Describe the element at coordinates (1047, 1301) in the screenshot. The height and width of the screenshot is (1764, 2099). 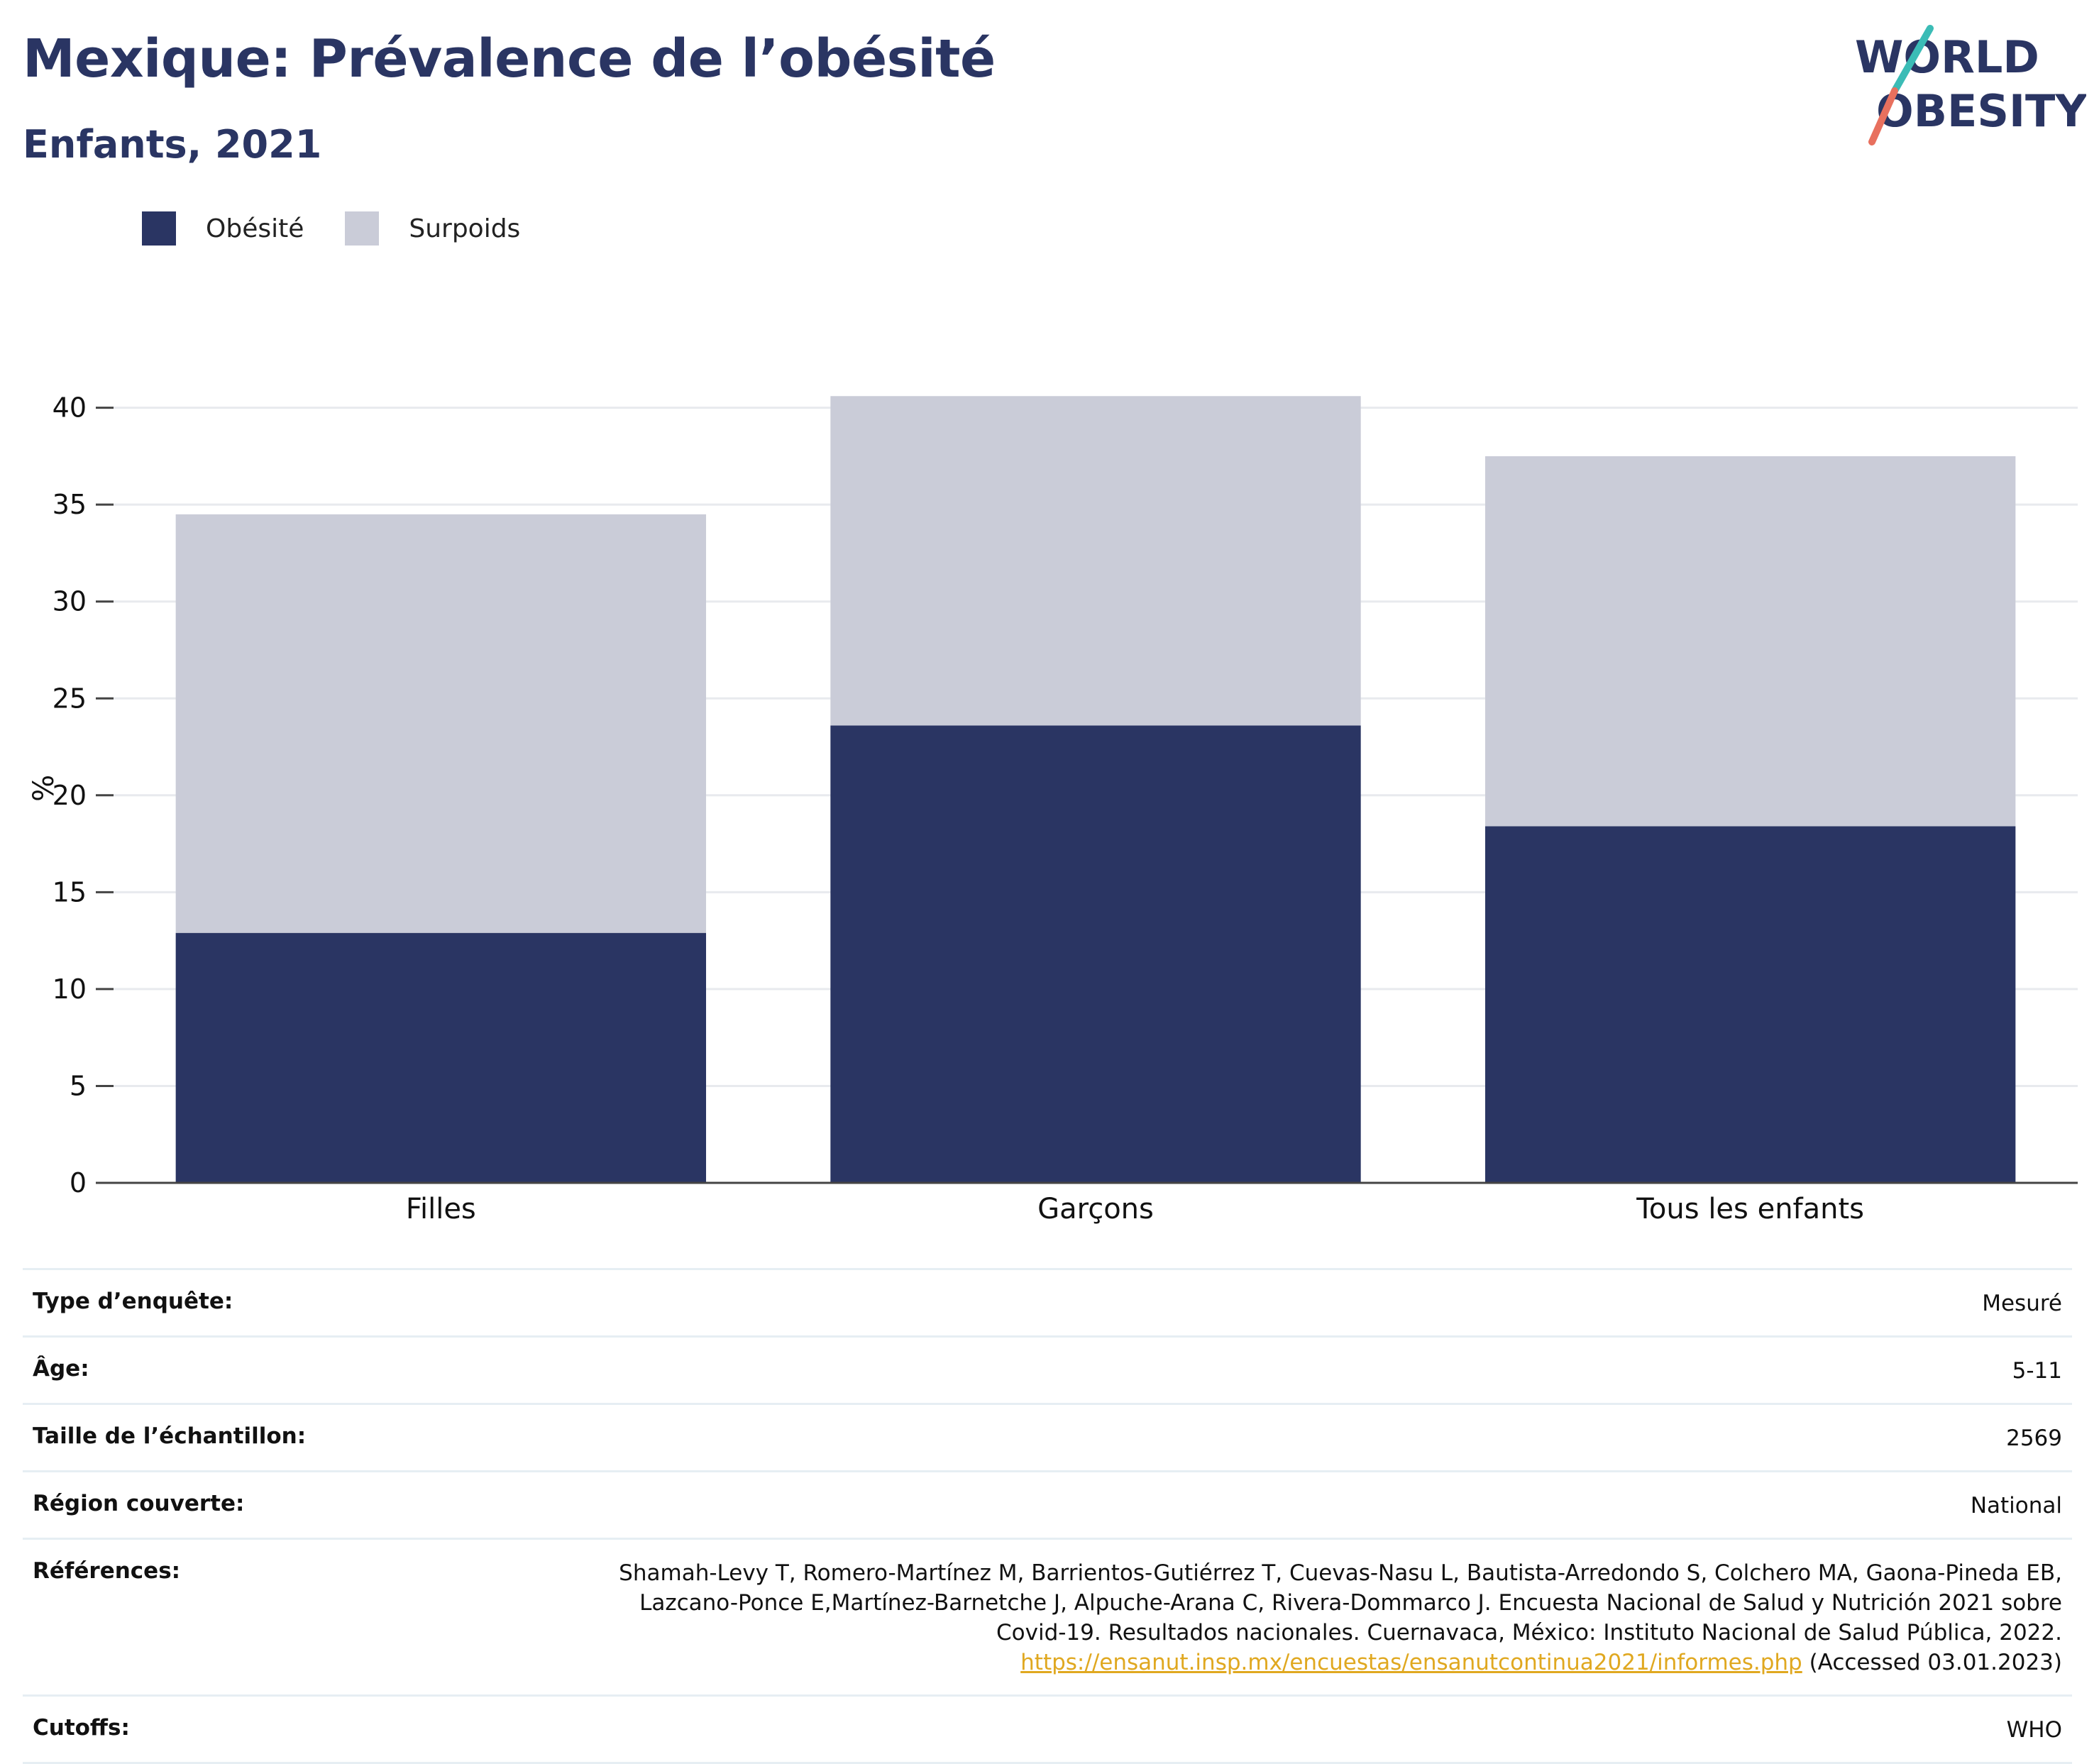
I see `info-row-survey-type: Type d’enquête: Mesuré` at that location.